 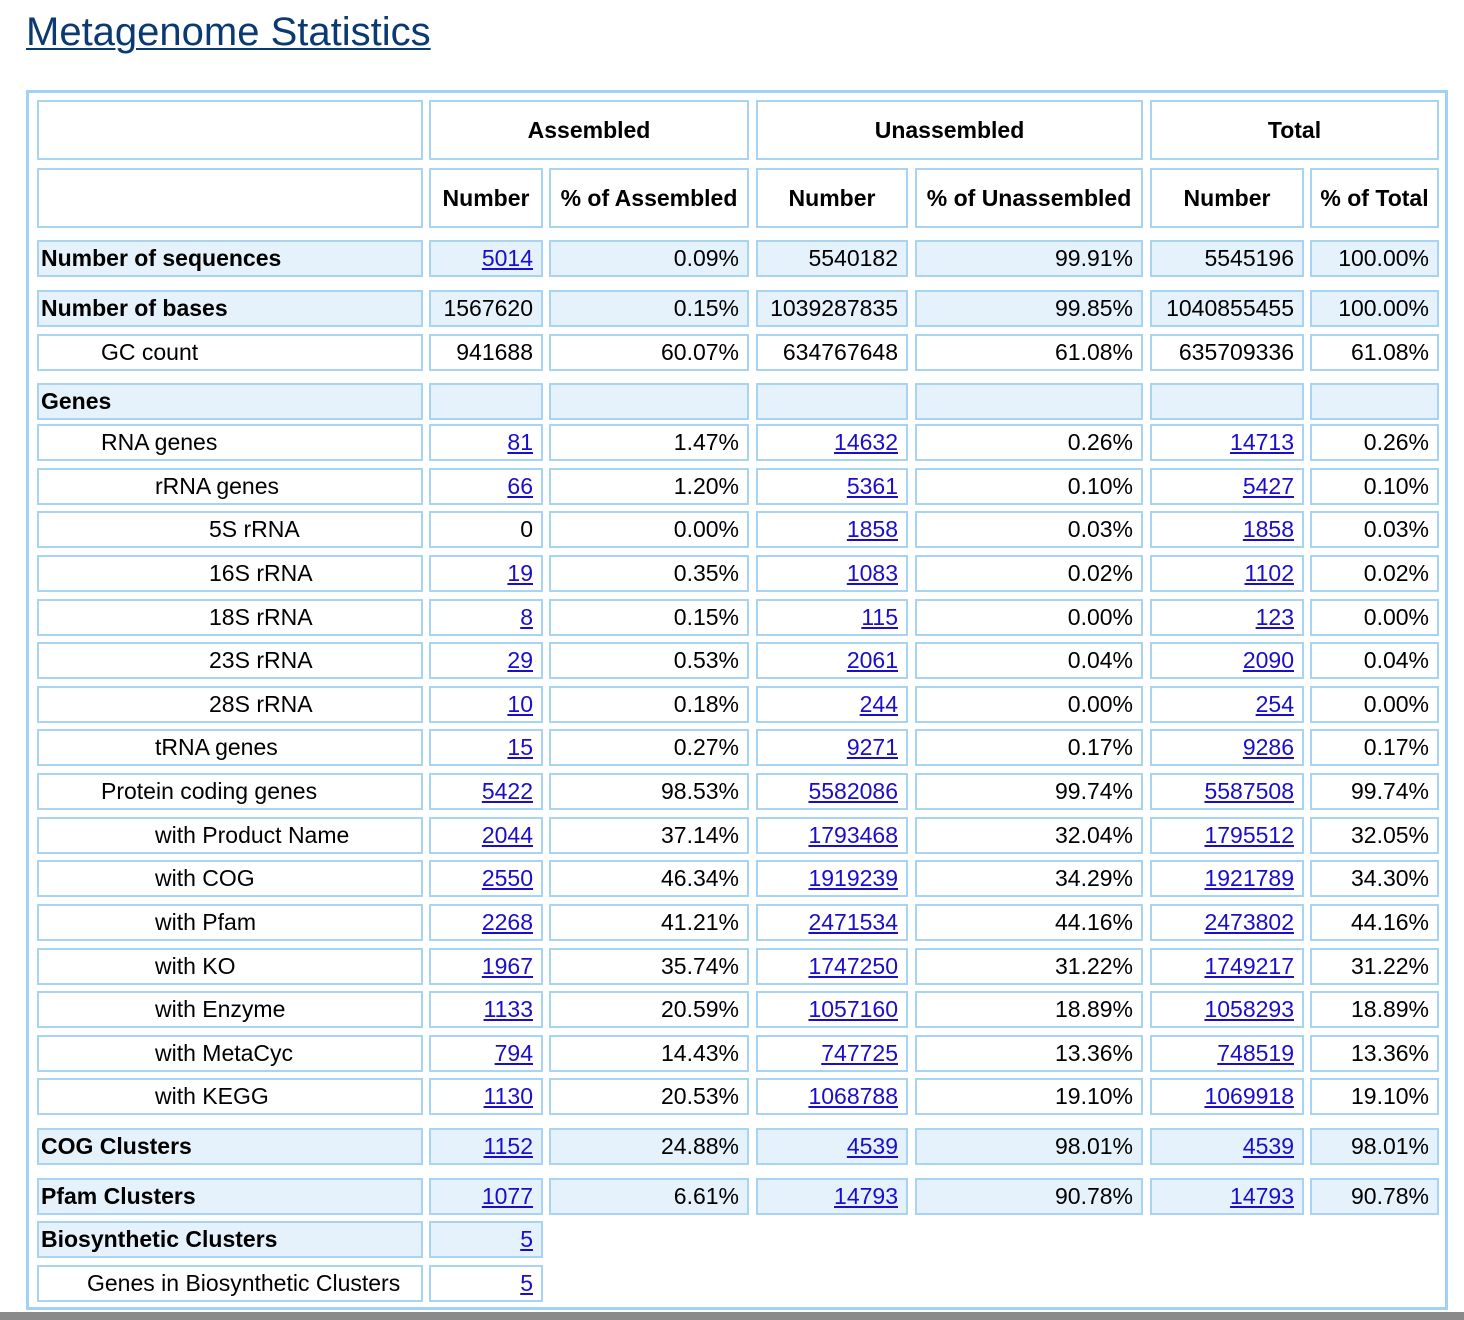 I want to click on count-link: 244, so click(x=878, y=704).